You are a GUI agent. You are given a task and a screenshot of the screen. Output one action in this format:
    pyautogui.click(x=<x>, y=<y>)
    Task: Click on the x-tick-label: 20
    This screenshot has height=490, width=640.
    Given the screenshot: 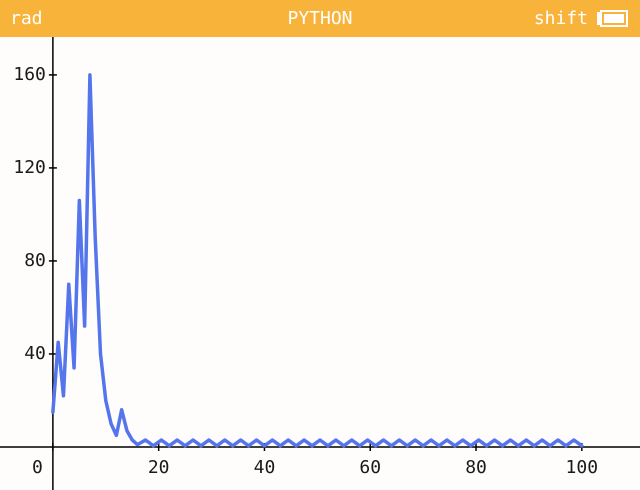 What is the action you would take?
    pyautogui.click(x=159, y=467)
    